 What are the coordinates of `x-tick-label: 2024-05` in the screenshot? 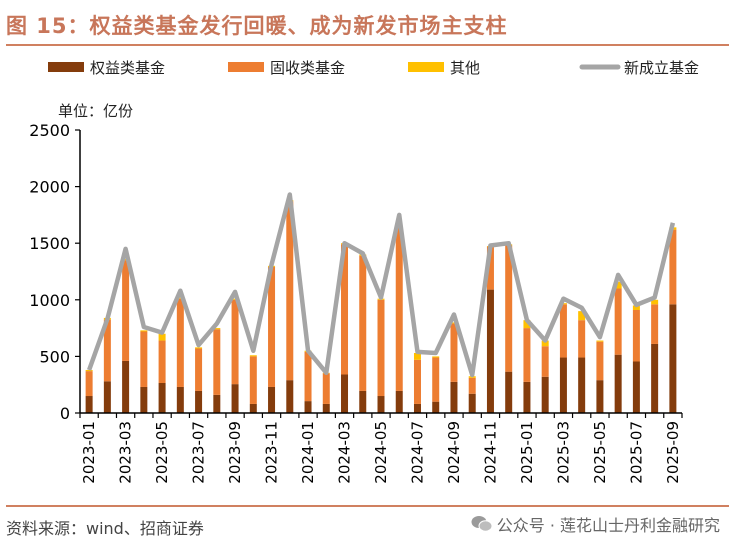 It's located at (381, 452).